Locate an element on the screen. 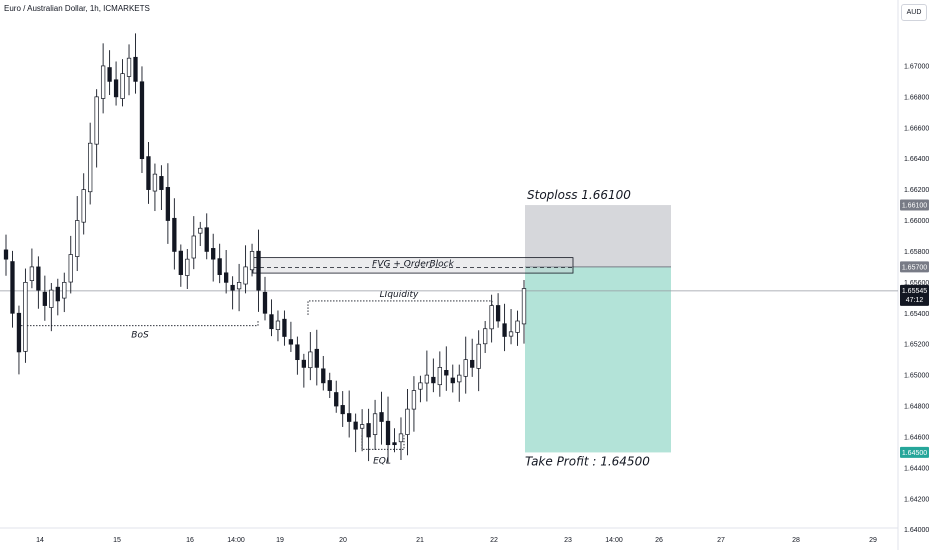  x-tick-label: 26 is located at coordinates (659, 540).